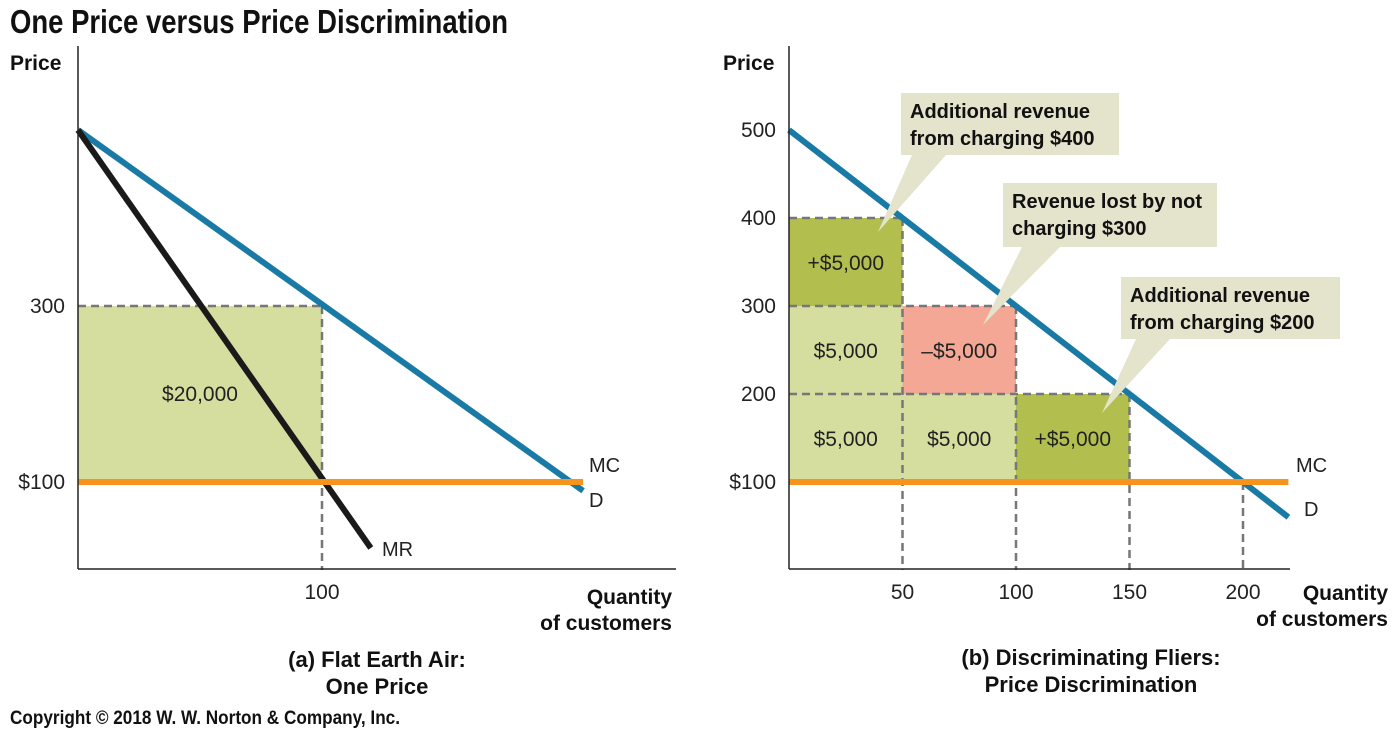 The height and width of the screenshot is (731, 1400). Describe the element at coordinates (1000, 112) in the screenshot. I see `callout-text-0-0: Additional revenue` at that location.